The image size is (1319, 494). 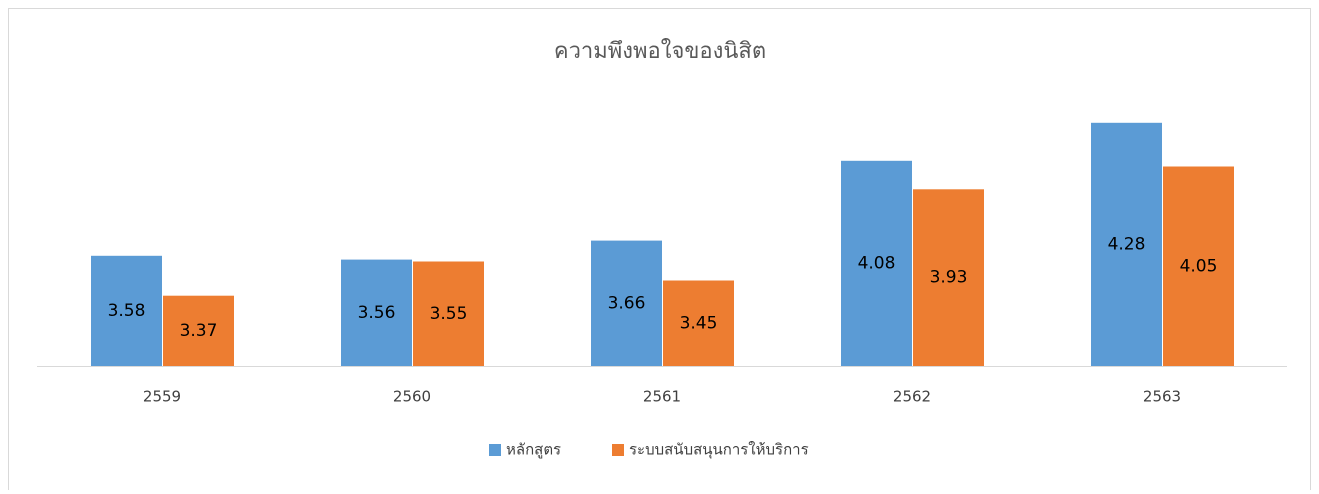 I want to click on data-label: 4.05, so click(x=1199, y=266).